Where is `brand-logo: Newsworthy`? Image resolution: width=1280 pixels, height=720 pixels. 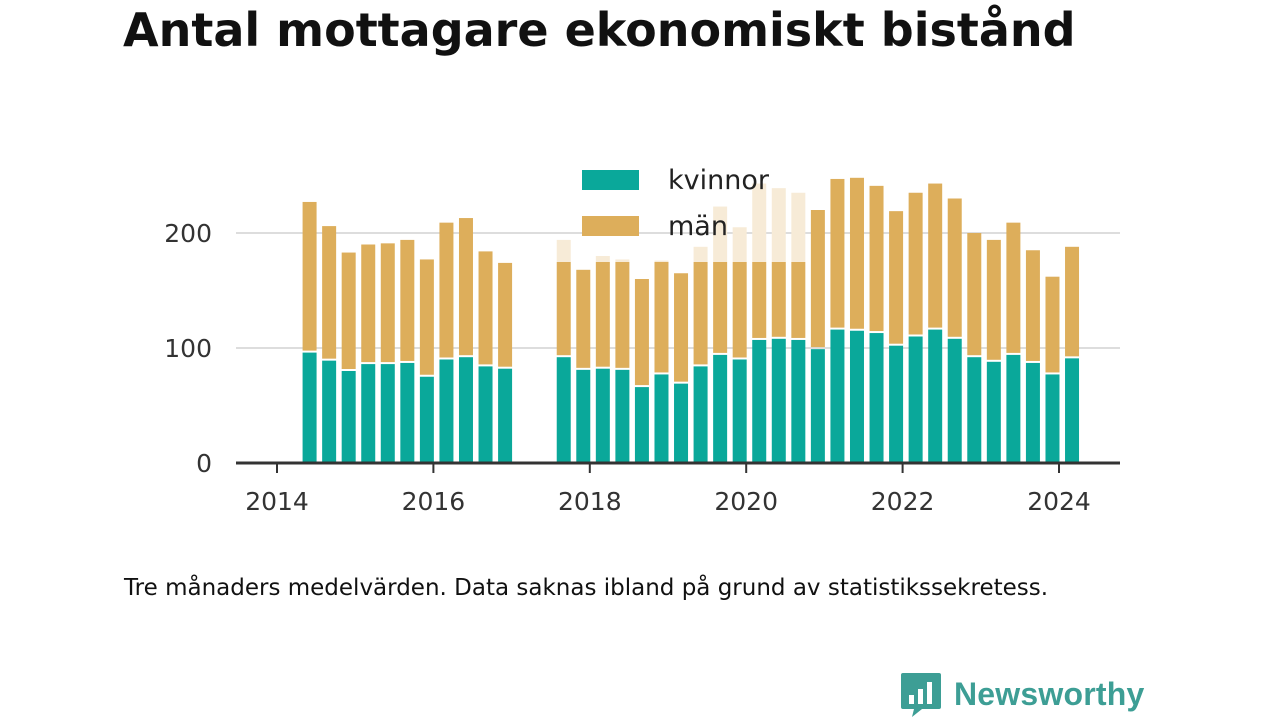 brand-logo: Newsworthy is located at coordinates (1022, 694).